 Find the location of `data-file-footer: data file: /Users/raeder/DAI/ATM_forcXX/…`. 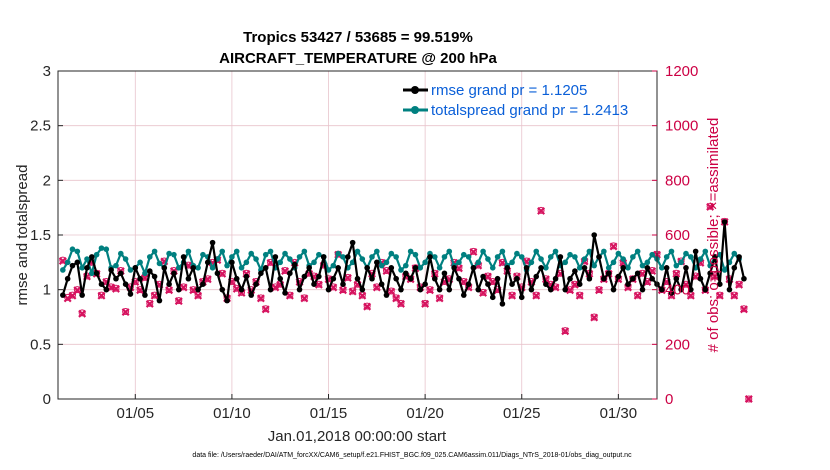

data-file-footer: data file: /Users/raeder/DAI/ATM_forcXX/… is located at coordinates (412, 455).